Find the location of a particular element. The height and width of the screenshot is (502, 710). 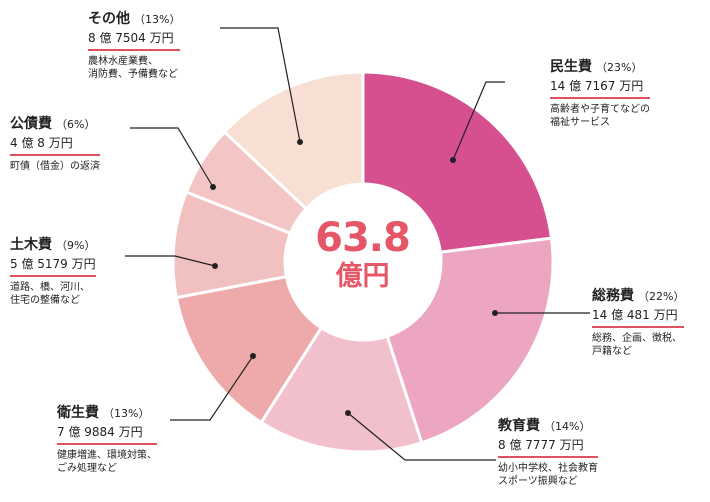

slice-amount: 8 億 7777 万円 is located at coordinates (548, 447).